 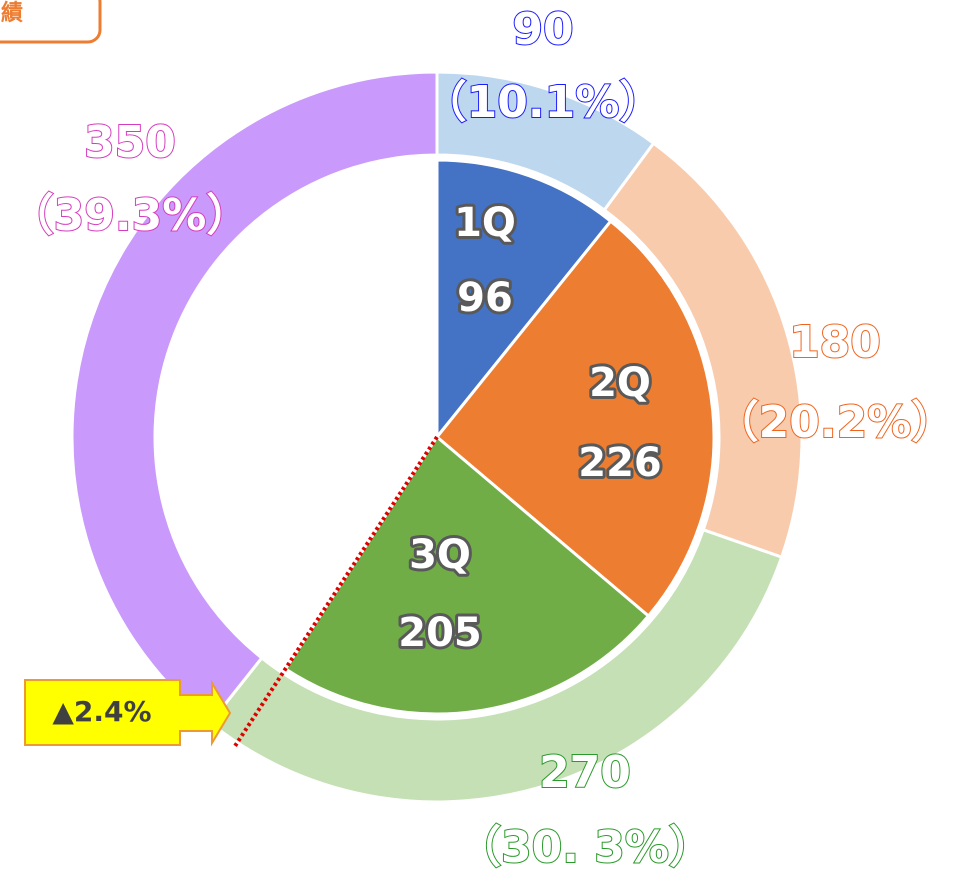 I want to click on inner-value-label: 96, so click(x=485, y=298).